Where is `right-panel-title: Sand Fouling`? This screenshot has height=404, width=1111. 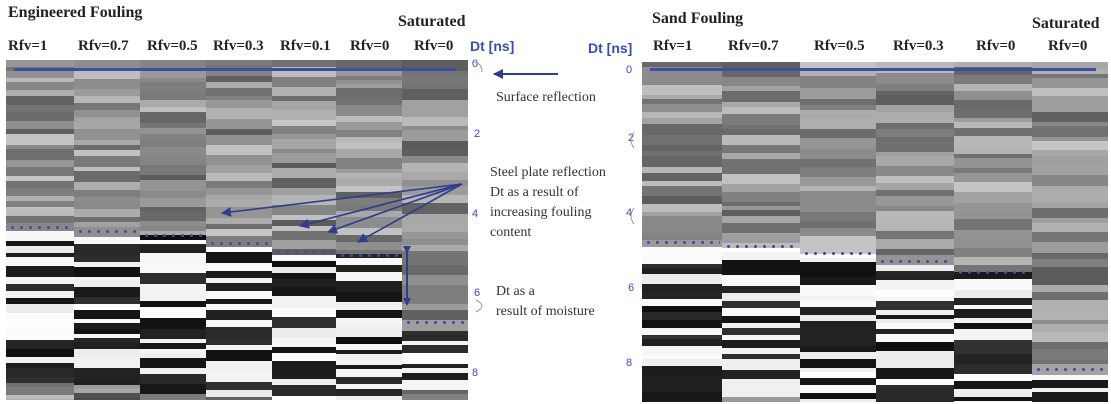 right-panel-title: Sand Fouling is located at coordinates (698, 18).